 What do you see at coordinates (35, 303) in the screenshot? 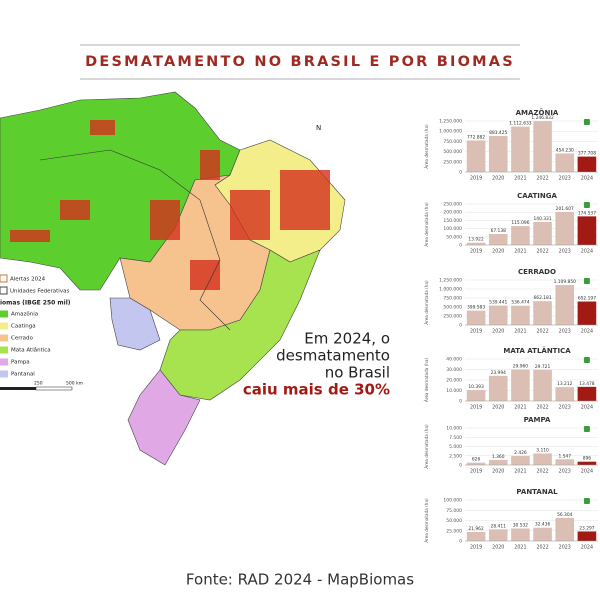
I see `legend-title: iomas (IBGE 250 mil)` at bounding box center [35, 303].